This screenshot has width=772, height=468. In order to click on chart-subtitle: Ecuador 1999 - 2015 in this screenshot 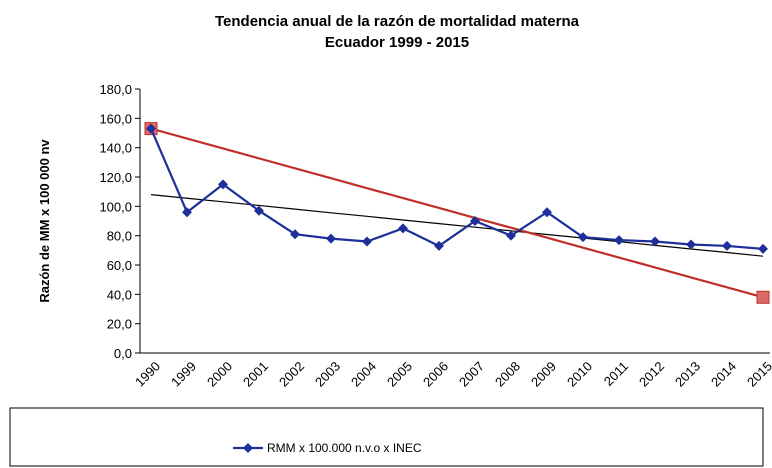, I will do `click(397, 42)`.